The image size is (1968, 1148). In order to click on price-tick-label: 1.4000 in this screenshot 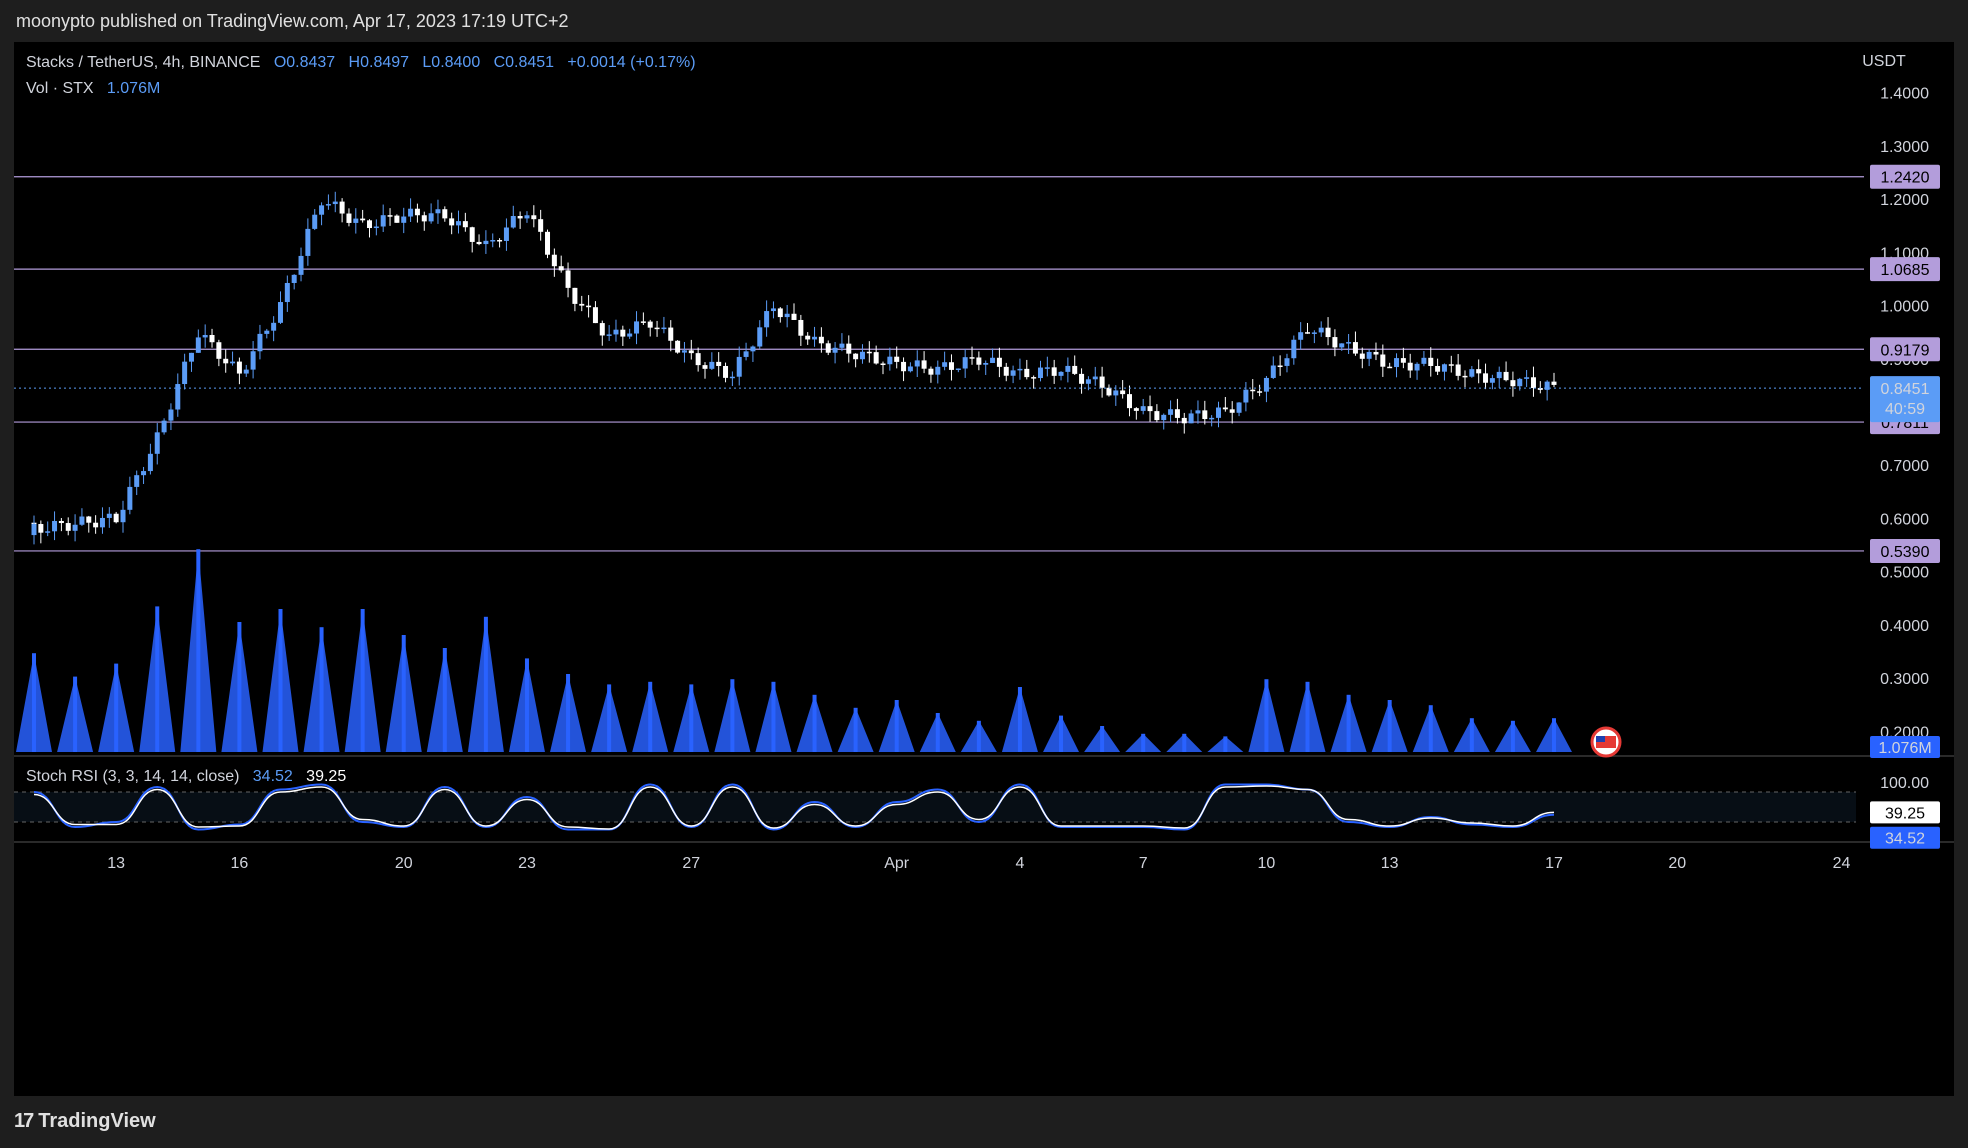, I will do `click(1904, 94)`.